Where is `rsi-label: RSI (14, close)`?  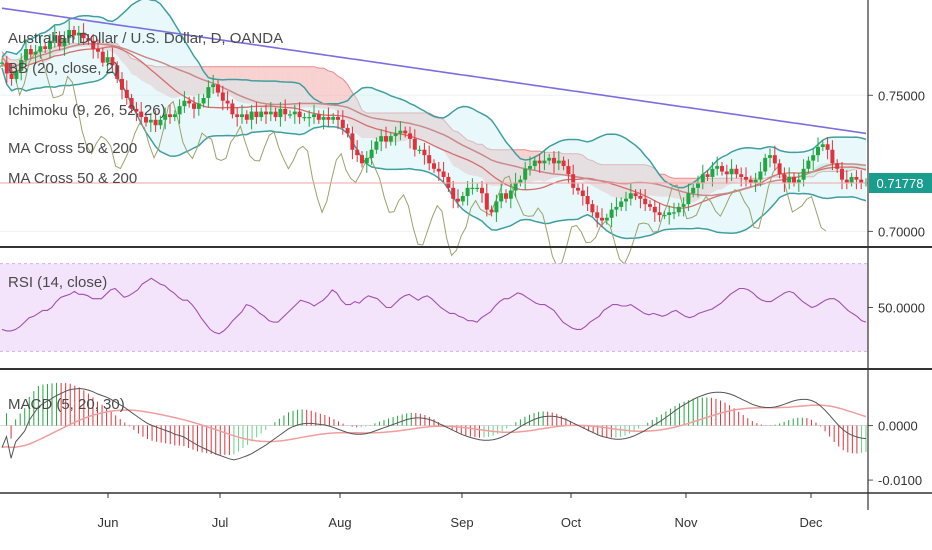 rsi-label: RSI (14, close) is located at coordinates (57, 282).